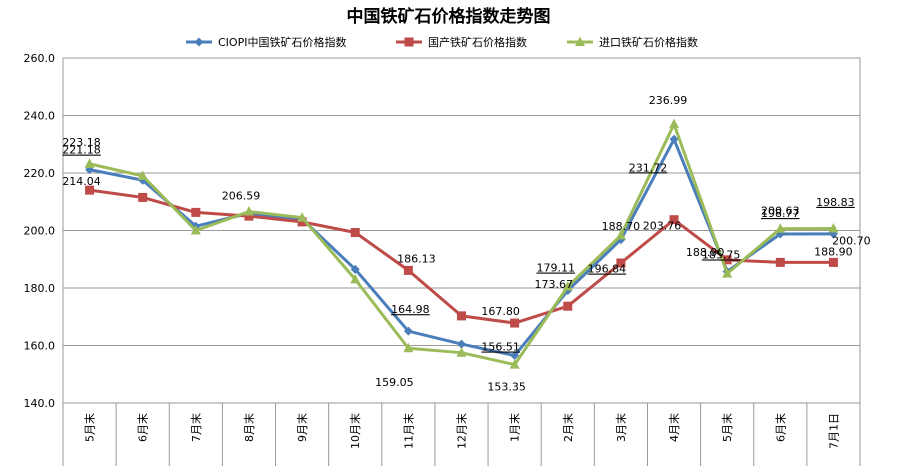 Image resolution: width=897 pixels, height=469 pixels. I want to click on y-tick-label: 160.0, so click(40, 346).